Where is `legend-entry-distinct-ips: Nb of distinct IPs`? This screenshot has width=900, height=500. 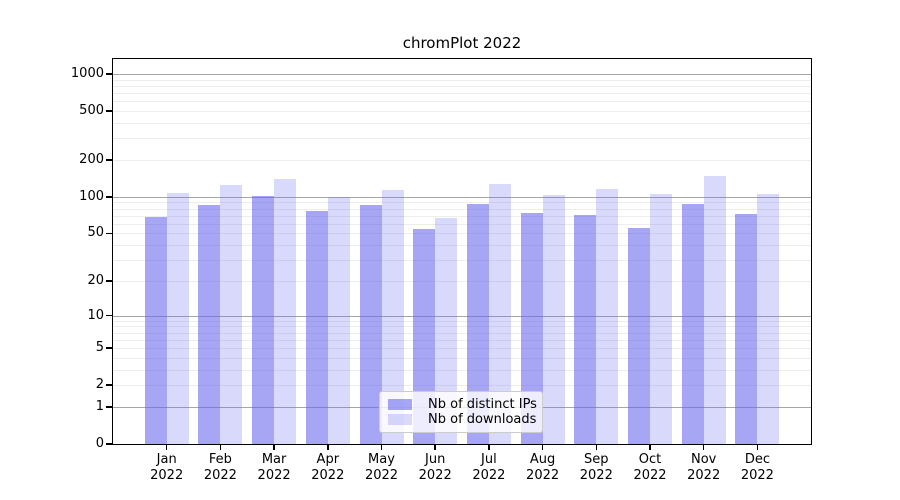
legend-entry-distinct-ips: Nb of distinct IPs is located at coordinates (462, 404).